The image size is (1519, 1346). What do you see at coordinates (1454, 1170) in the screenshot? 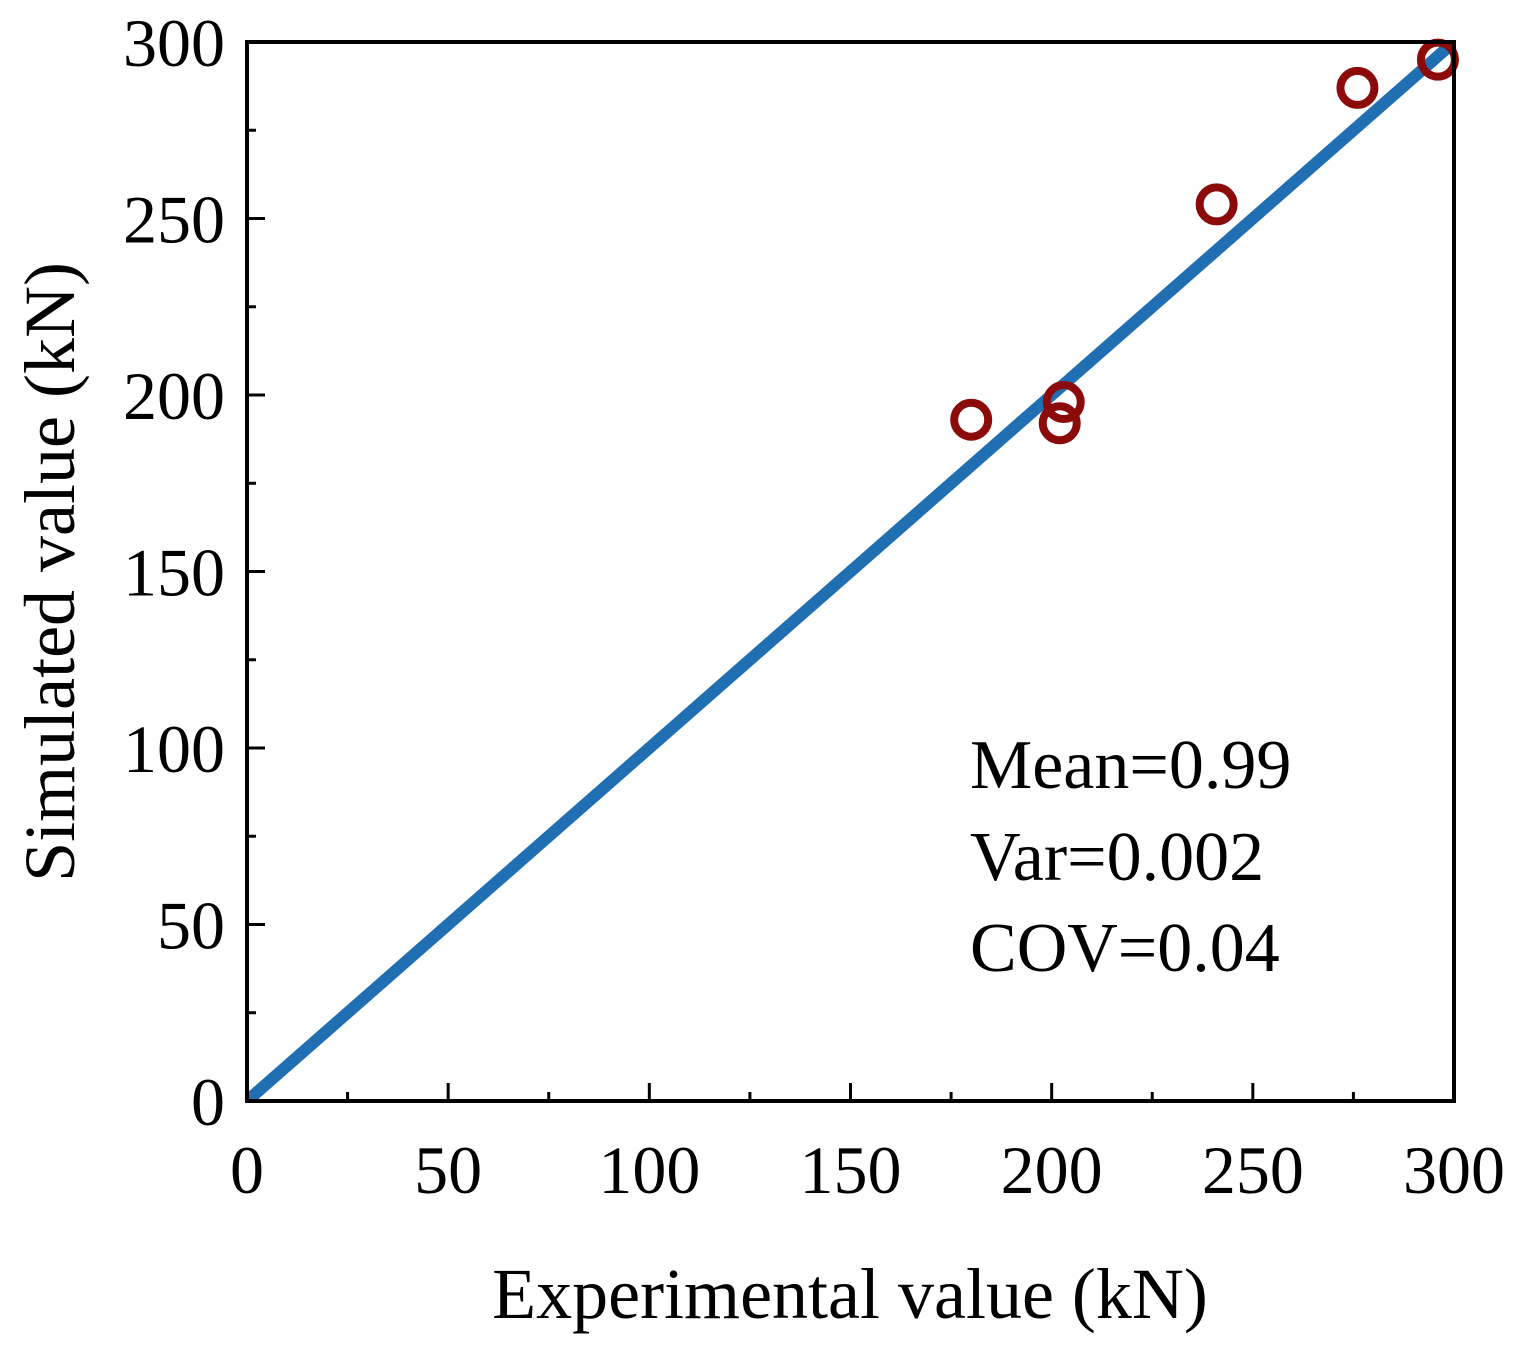
I see `x-tick-label: 300` at bounding box center [1454, 1170].